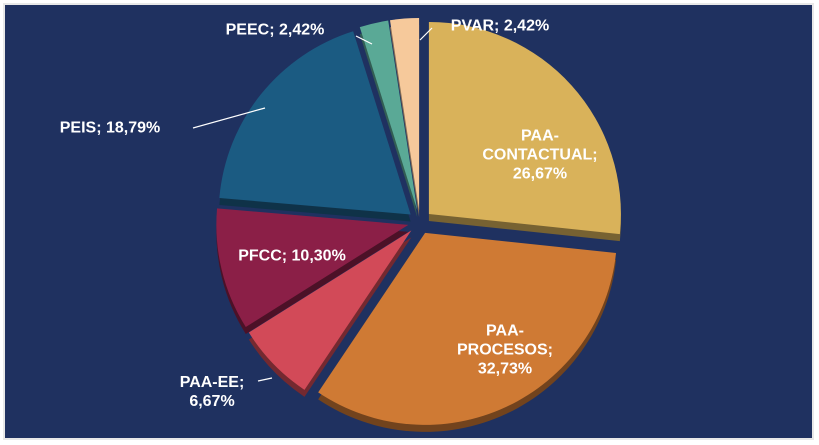 This screenshot has width=819, height=445. Describe the element at coordinates (209, 382) in the screenshot. I see `category-name: PAA-EE` at that location.